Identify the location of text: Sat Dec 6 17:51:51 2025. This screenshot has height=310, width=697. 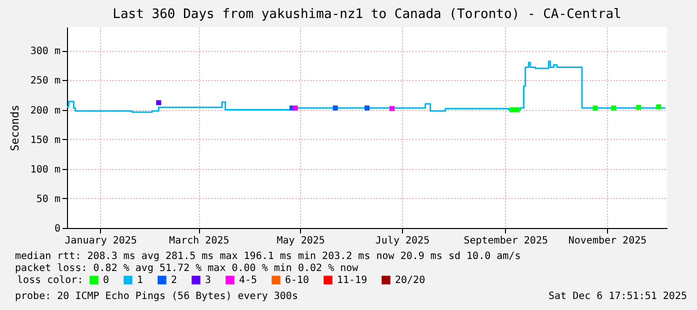
(617, 296).